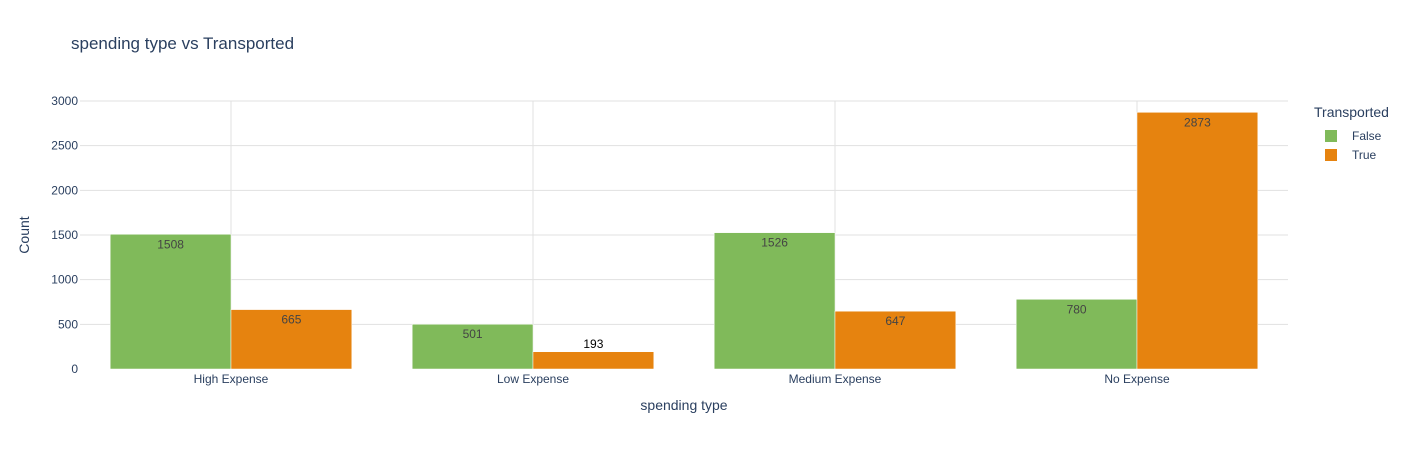 The height and width of the screenshot is (450, 1413). I want to click on legend-label-false: False, so click(1367, 135).